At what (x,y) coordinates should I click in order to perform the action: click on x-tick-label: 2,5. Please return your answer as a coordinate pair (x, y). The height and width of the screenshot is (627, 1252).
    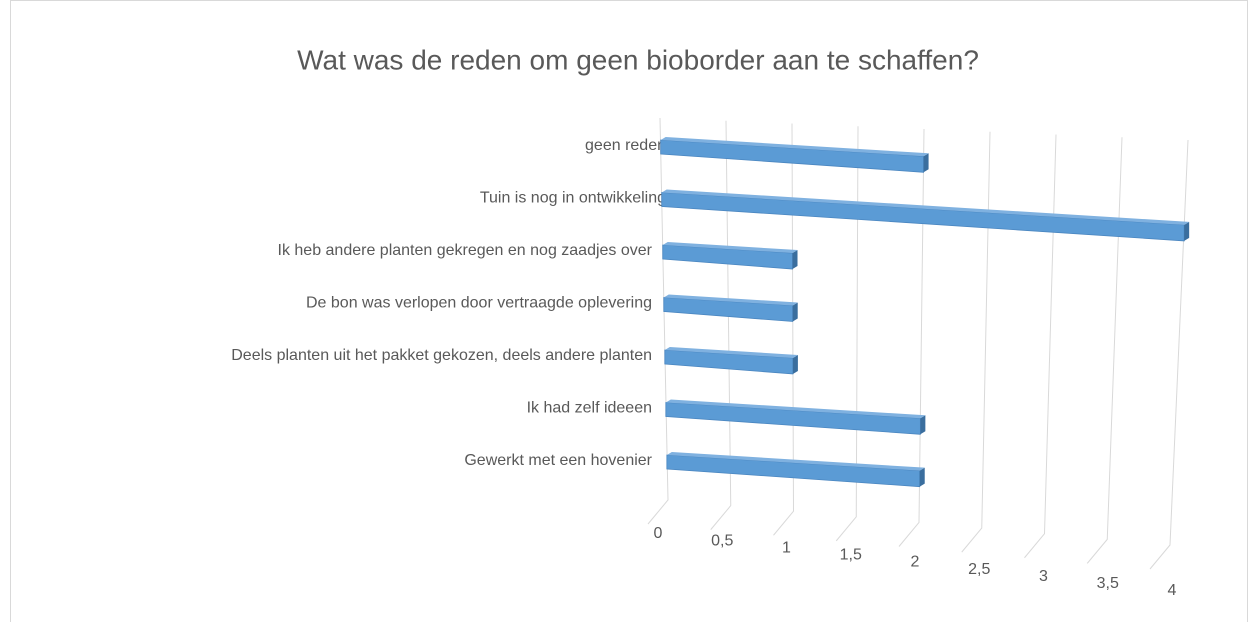
    Looking at the image, I should click on (979, 569).